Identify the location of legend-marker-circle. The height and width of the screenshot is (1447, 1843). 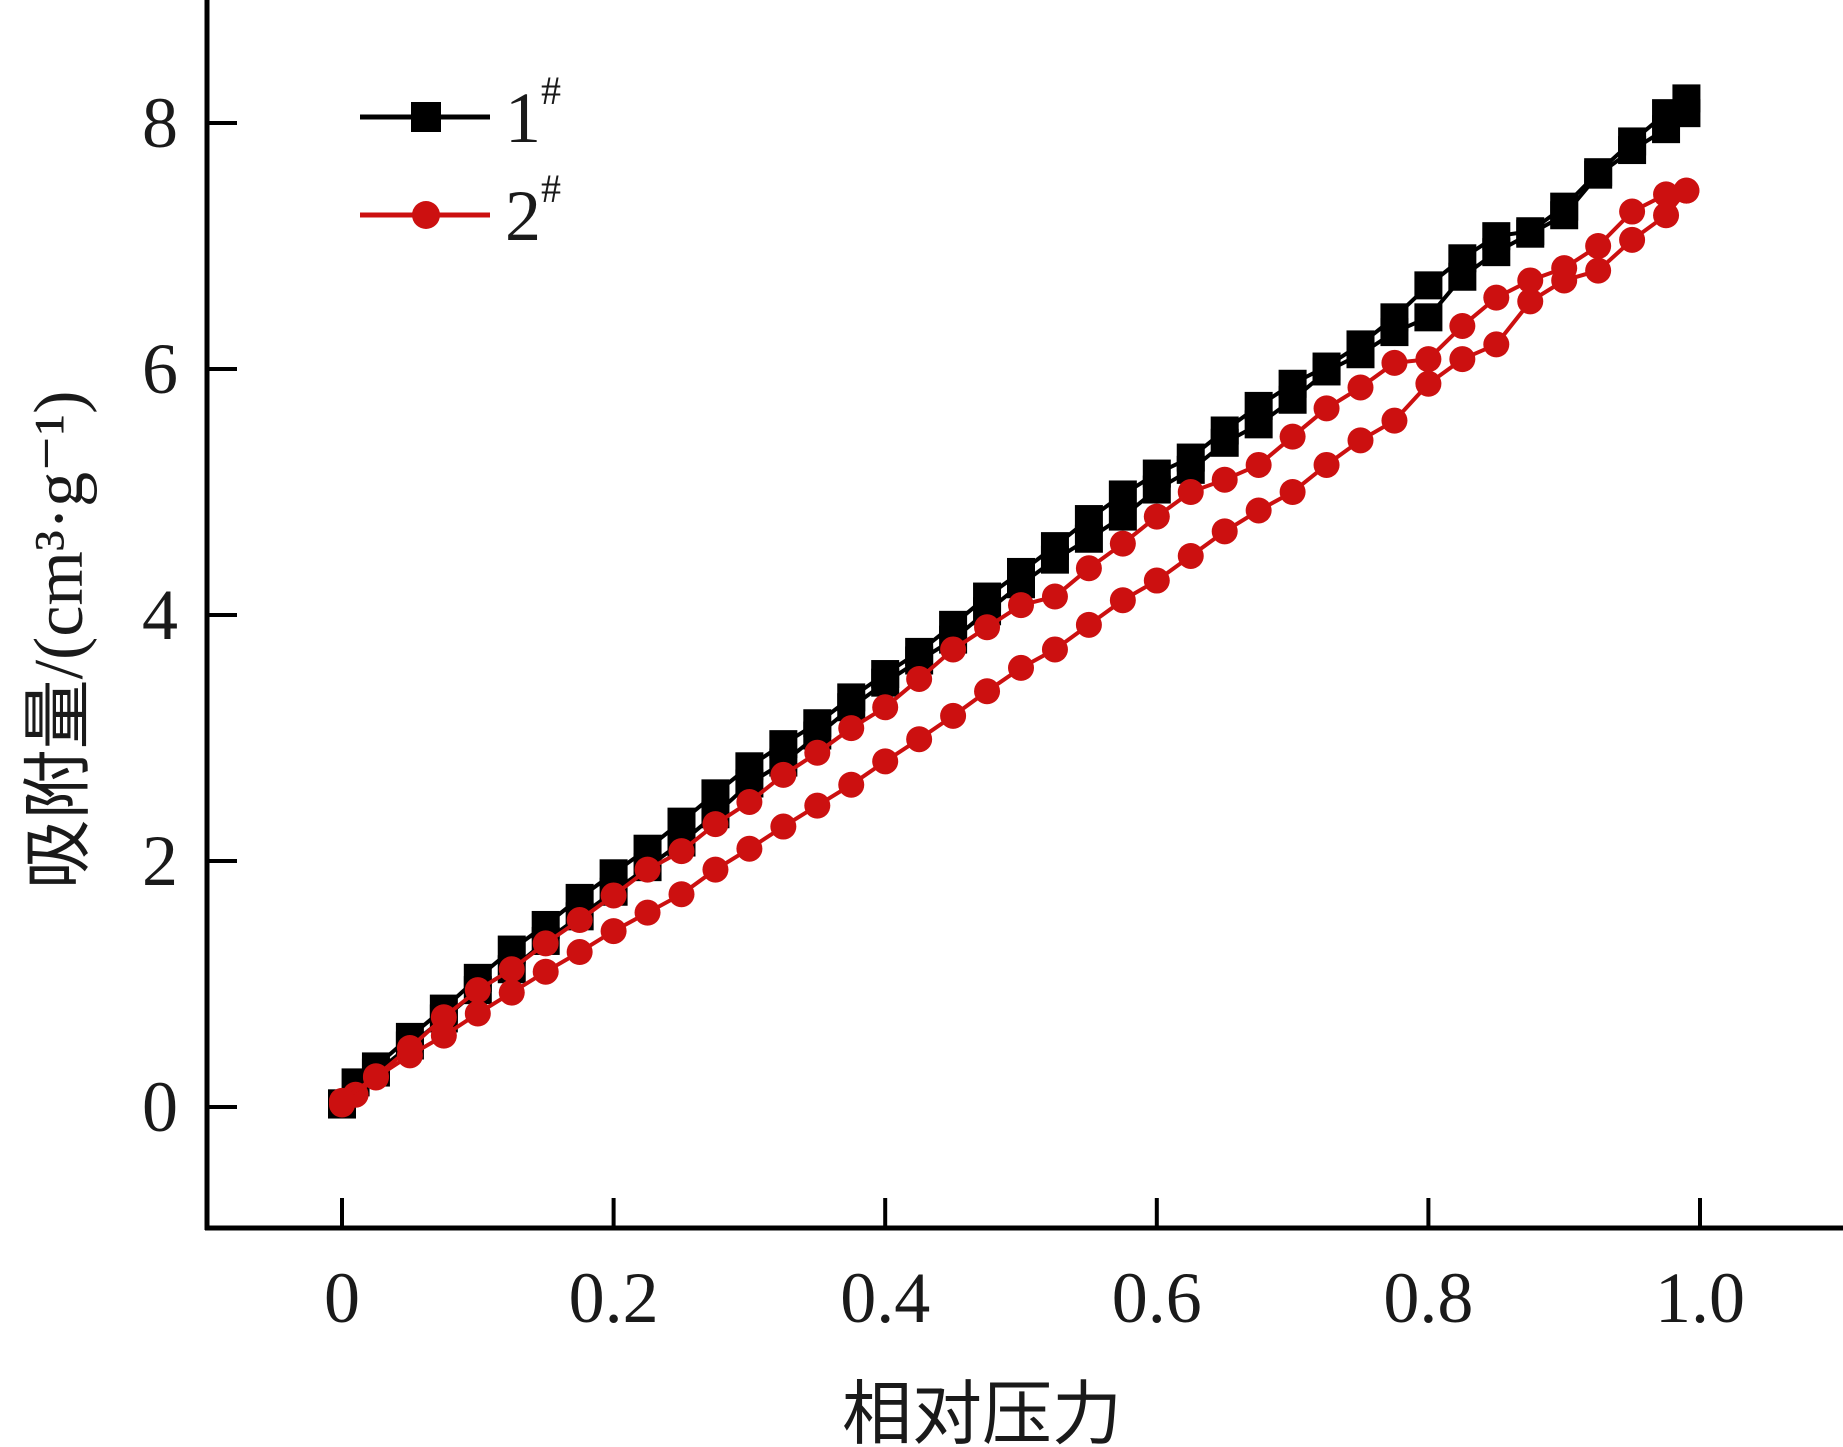
(426, 215).